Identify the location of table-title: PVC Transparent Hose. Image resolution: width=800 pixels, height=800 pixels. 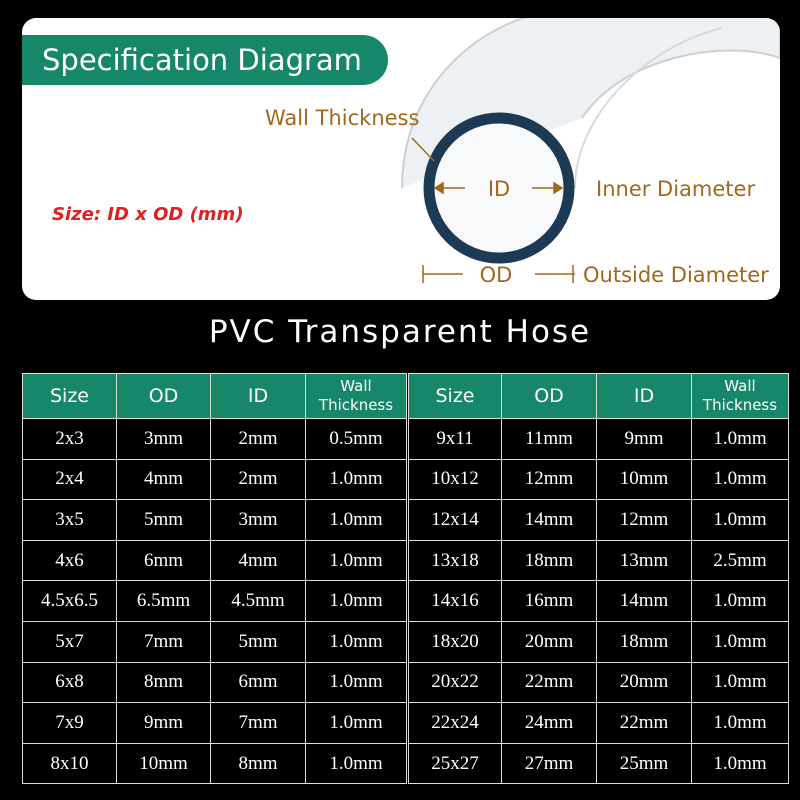
(400, 332).